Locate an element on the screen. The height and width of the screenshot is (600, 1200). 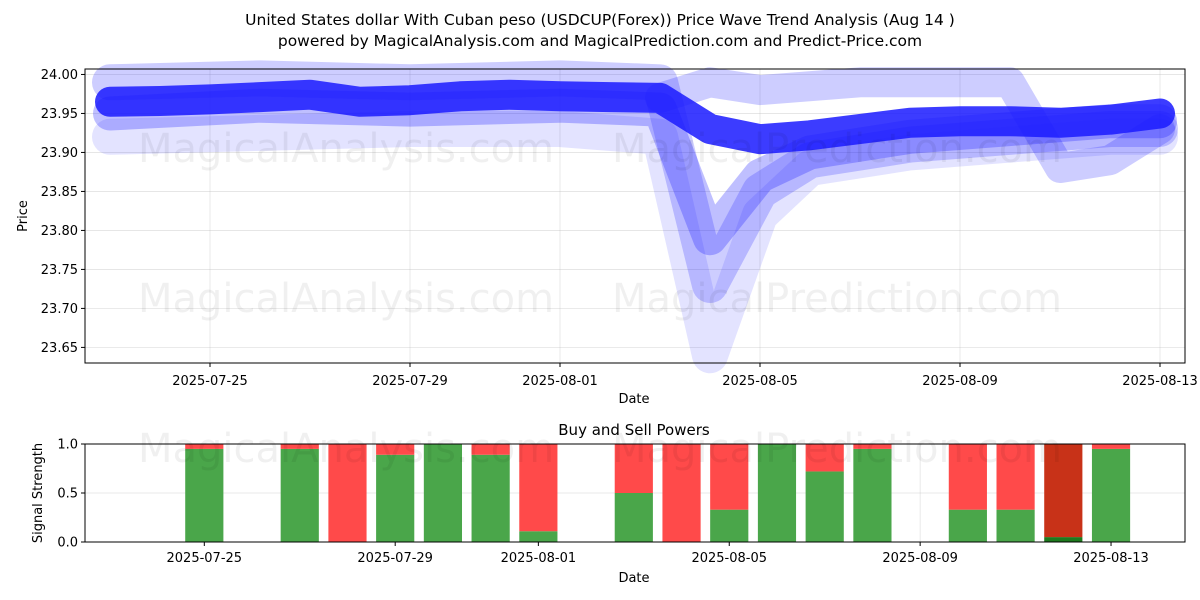
power-x-tick-label: 2025-07-29 is located at coordinates (395, 558).